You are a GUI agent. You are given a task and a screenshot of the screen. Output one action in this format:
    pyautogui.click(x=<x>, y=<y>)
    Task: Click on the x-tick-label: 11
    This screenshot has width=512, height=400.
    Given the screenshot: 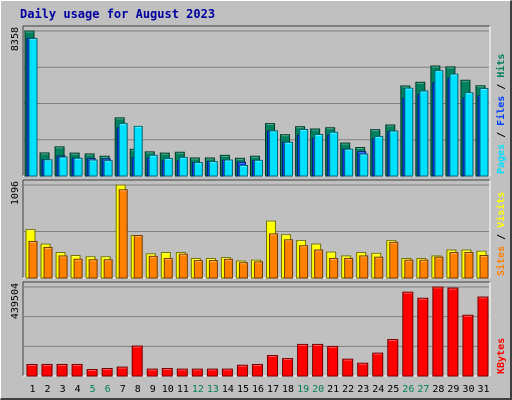 What is the action you would take?
    pyautogui.click(x=183, y=389)
    